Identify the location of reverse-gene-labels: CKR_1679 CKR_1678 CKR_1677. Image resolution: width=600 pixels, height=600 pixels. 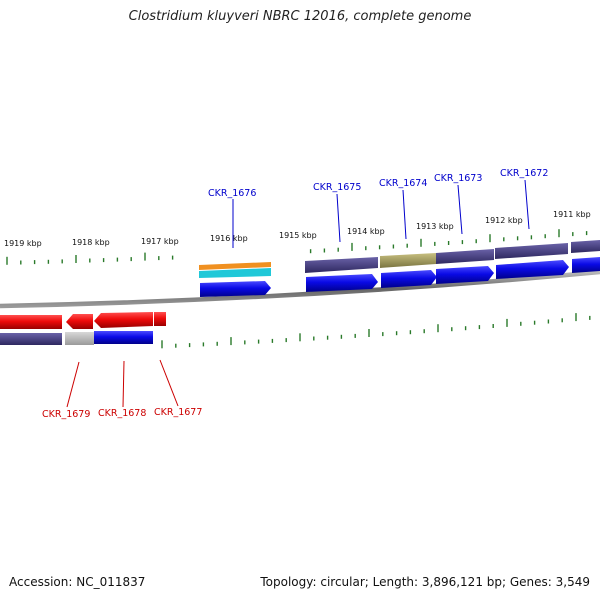
(122, 389).